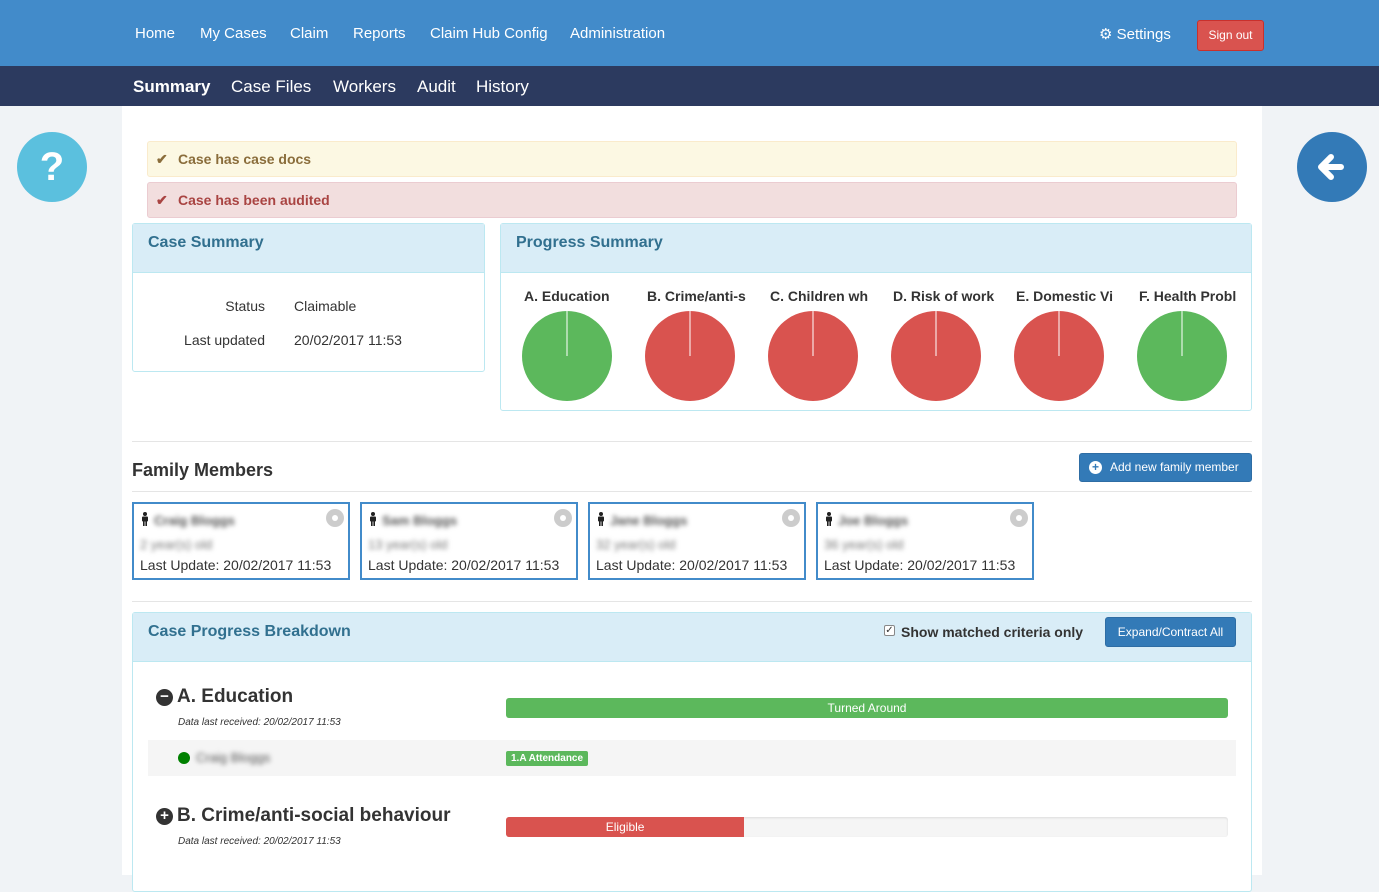 The image size is (1379, 892). What do you see at coordinates (944, 296) in the screenshot?
I see `progress-item-label: D. Risk of work` at bounding box center [944, 296].